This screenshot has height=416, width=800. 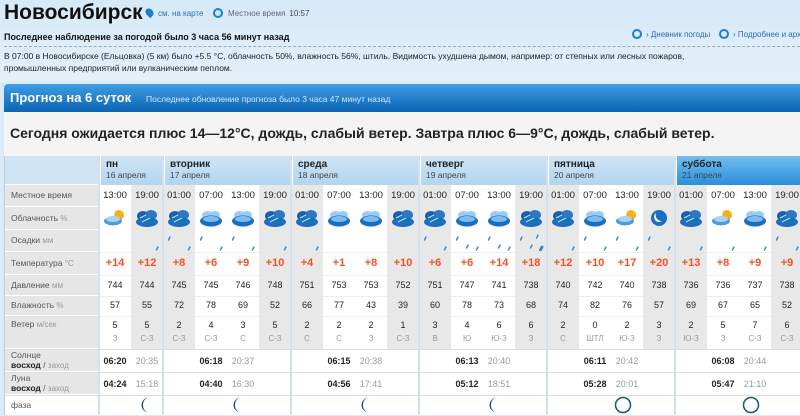 I want to click on day-name: пятница, so click(x=574, y=164).